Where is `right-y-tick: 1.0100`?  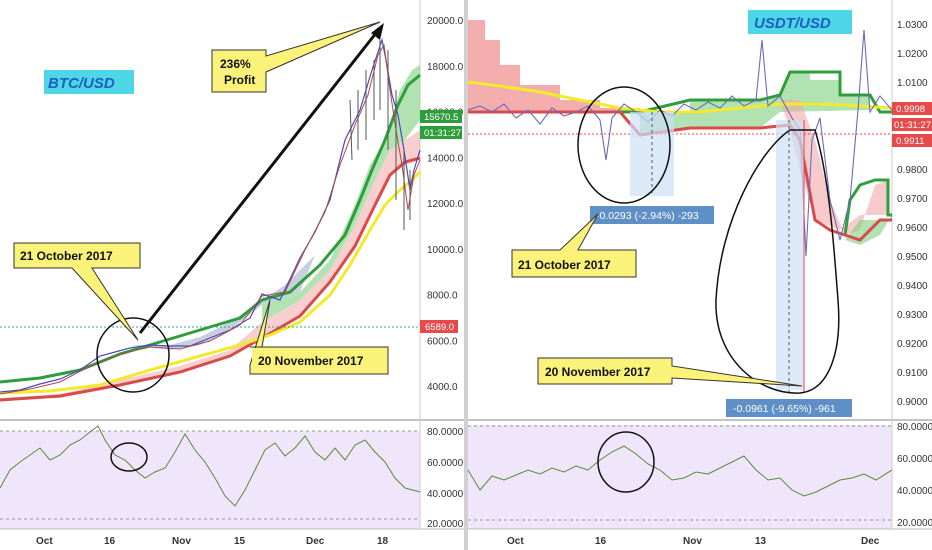 right-y-tick: 1.0100 is located at coordinates (912, 83).